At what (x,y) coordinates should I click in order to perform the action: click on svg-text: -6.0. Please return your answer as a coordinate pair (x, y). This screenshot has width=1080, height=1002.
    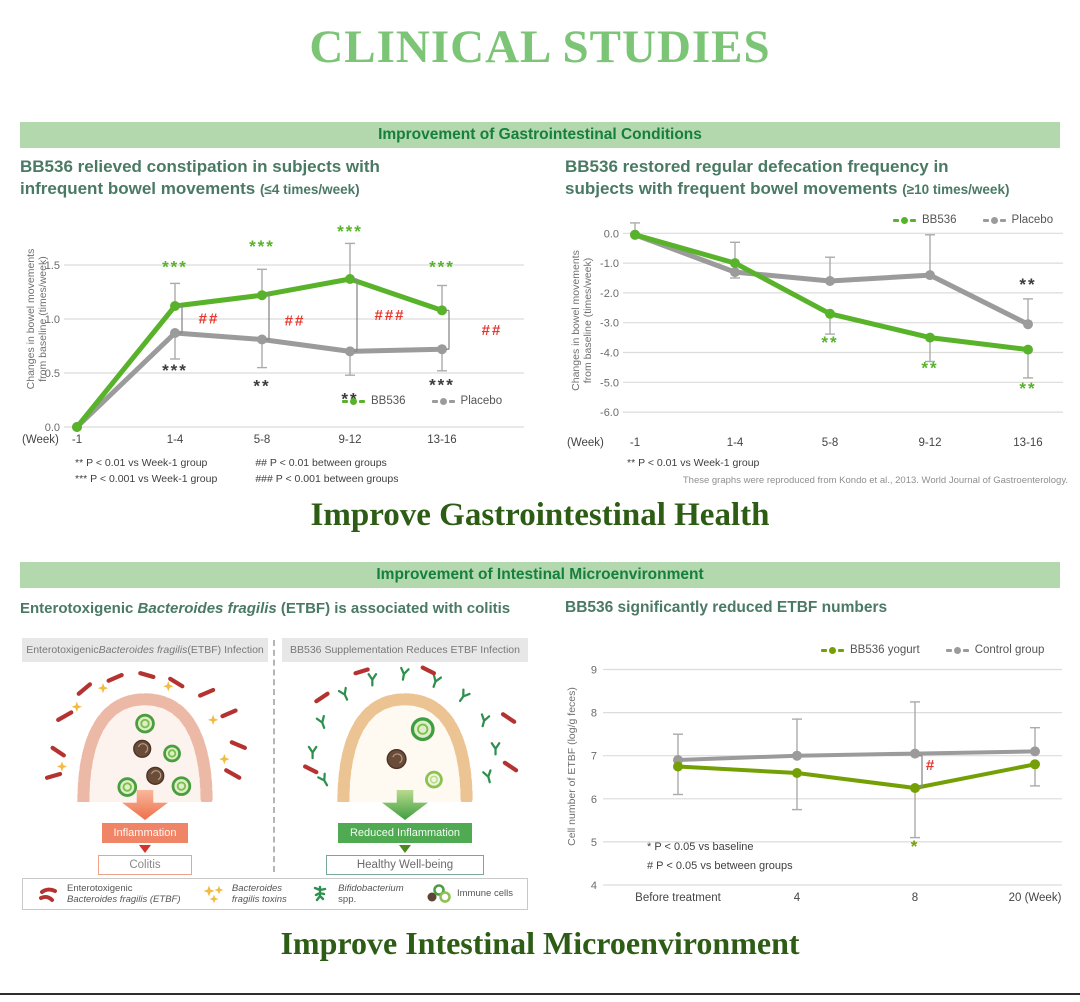
    Looking at the image, I should click on (609, 413).